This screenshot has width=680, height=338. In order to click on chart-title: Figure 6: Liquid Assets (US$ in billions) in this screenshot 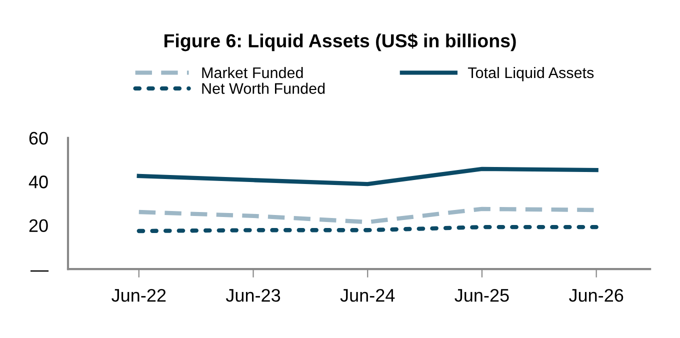, I will do `click(340, 42)`.